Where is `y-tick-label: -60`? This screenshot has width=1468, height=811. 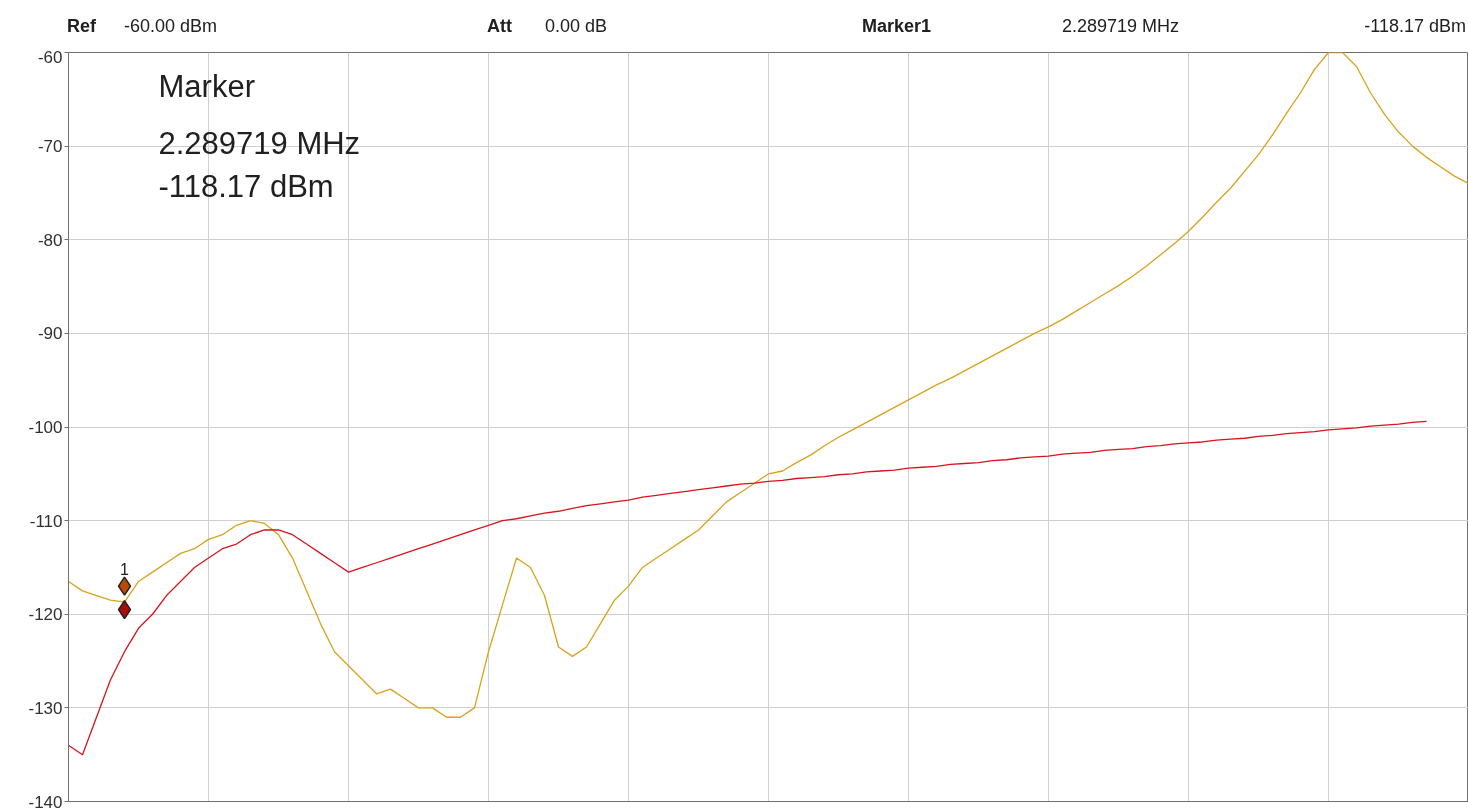 y-tick-label: -60 is located at coordinates (50, 57).